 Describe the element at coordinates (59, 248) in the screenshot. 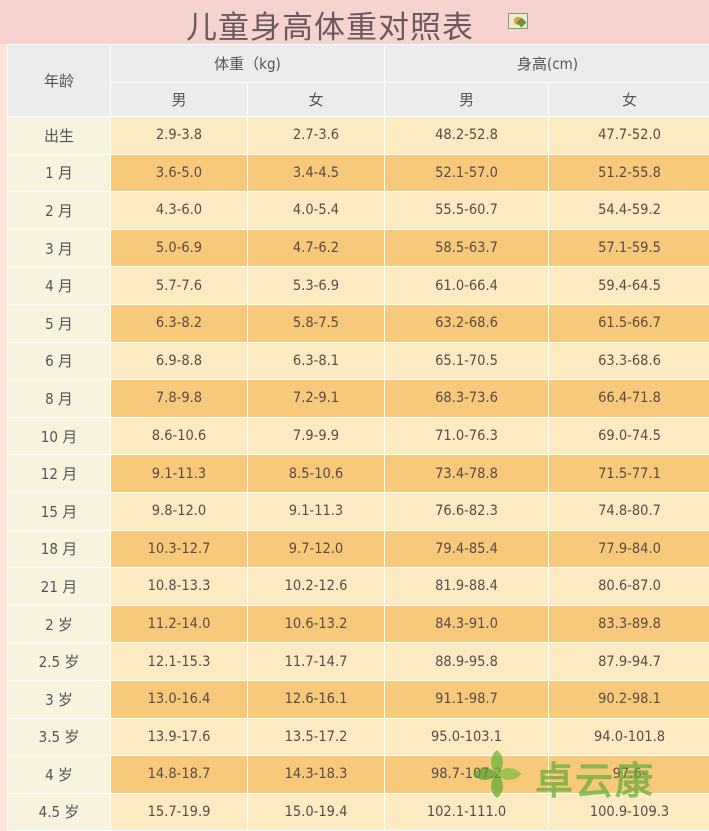

I see `age-cell: 3 月` at that location.